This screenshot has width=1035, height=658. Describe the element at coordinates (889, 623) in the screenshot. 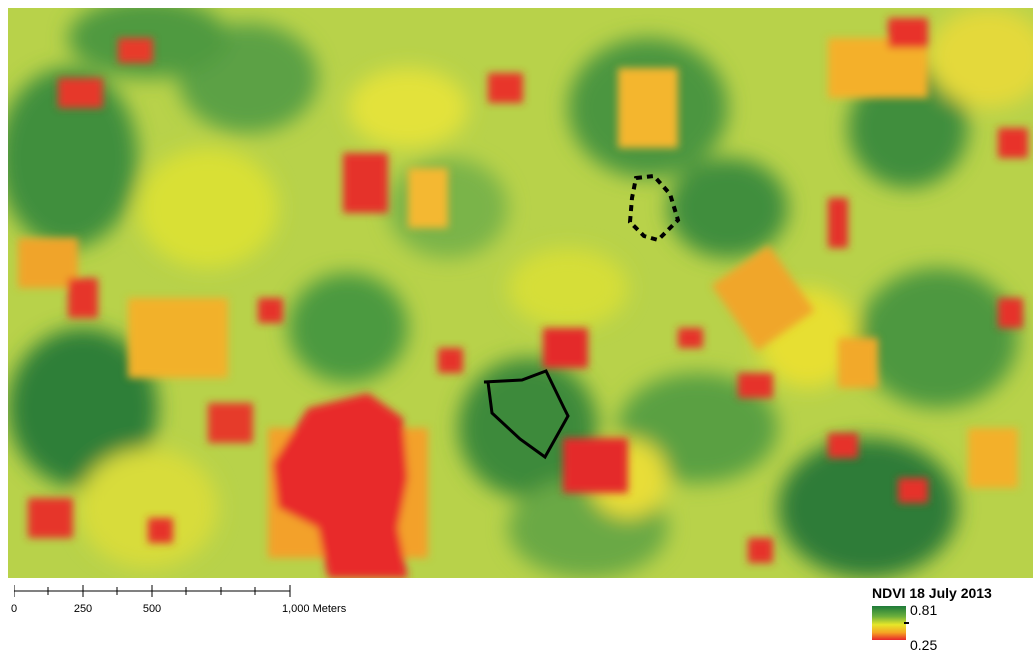

I see `legend-color-ramp` at that location.